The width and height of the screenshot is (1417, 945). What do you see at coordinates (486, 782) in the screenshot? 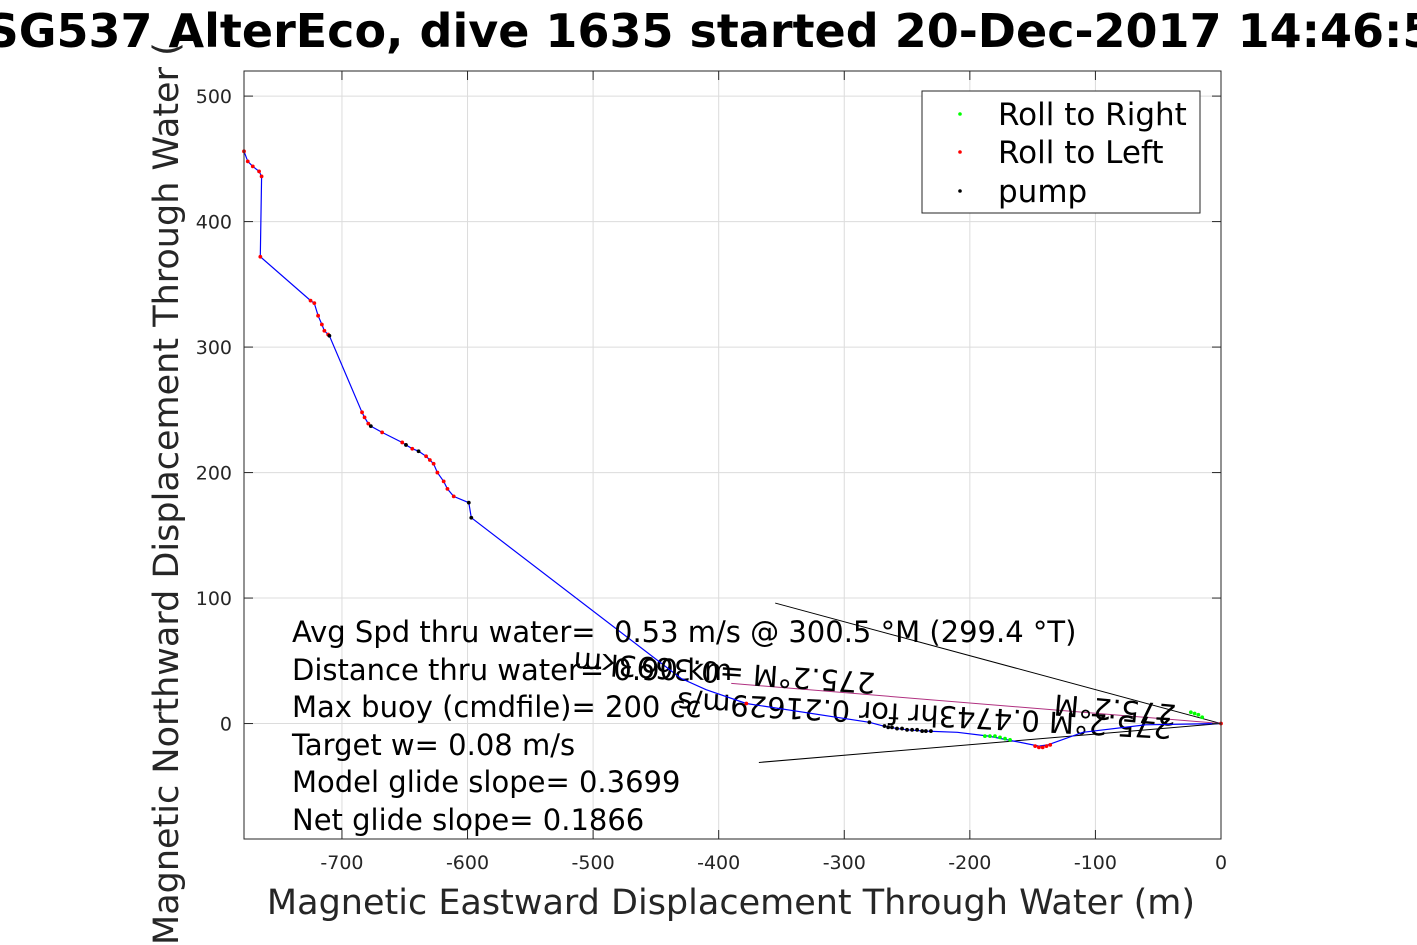
I see `annotation-model-glide: Model glide slope= 0.3699` at bounding box center [486, 782].